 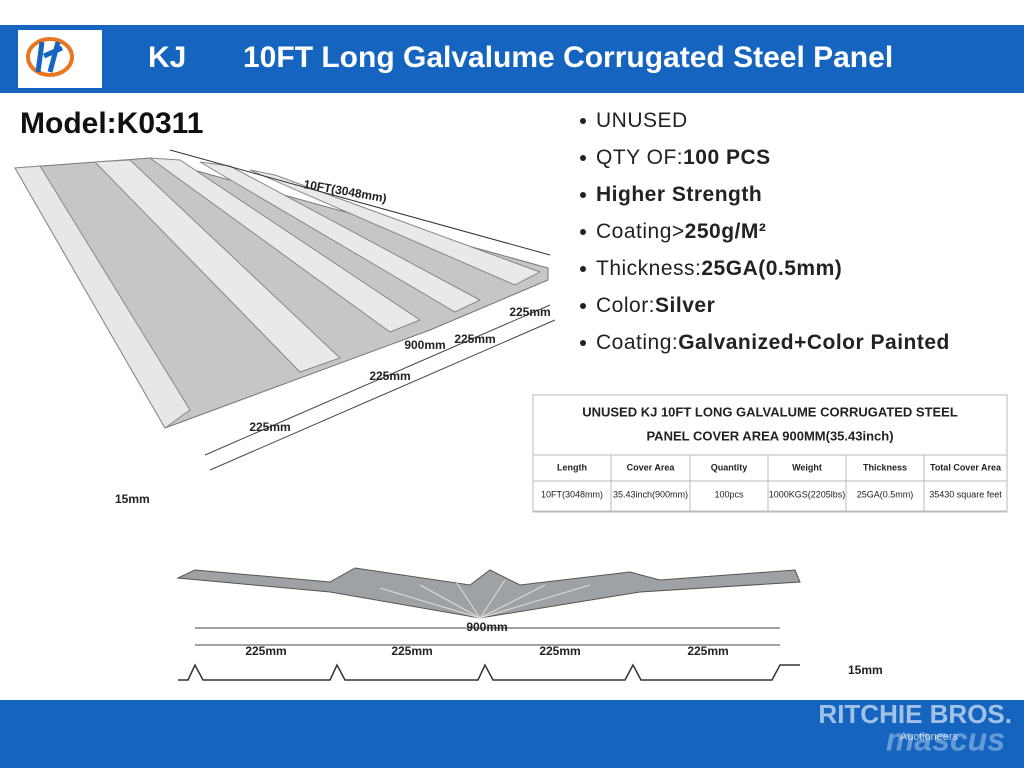 What do you see at coordinates (726, 231) in the screenshot?
I see `feature-part: 250g/M²` at bounding box center [726, 231].